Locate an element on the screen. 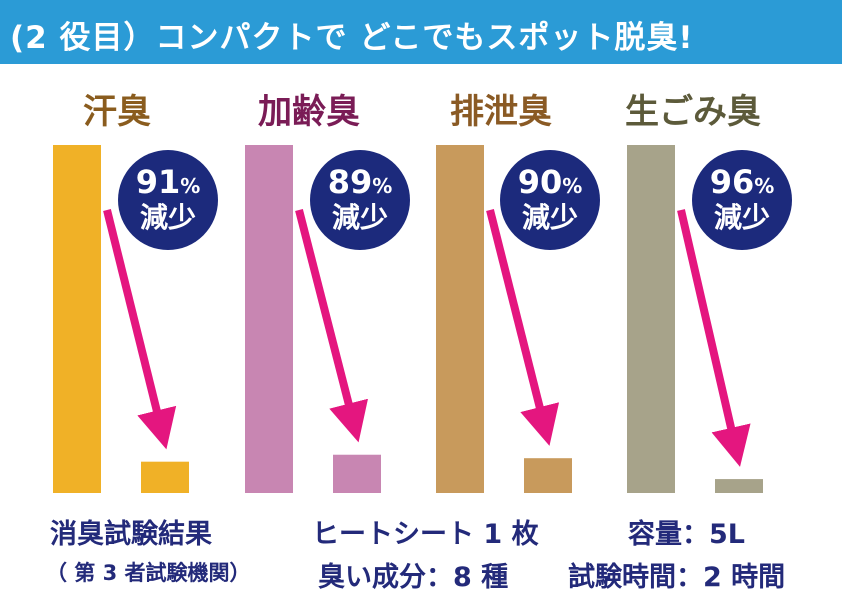 This screenshot has height=595, width=842. reduction-percent: 91% is located at coordinates (168, 182).